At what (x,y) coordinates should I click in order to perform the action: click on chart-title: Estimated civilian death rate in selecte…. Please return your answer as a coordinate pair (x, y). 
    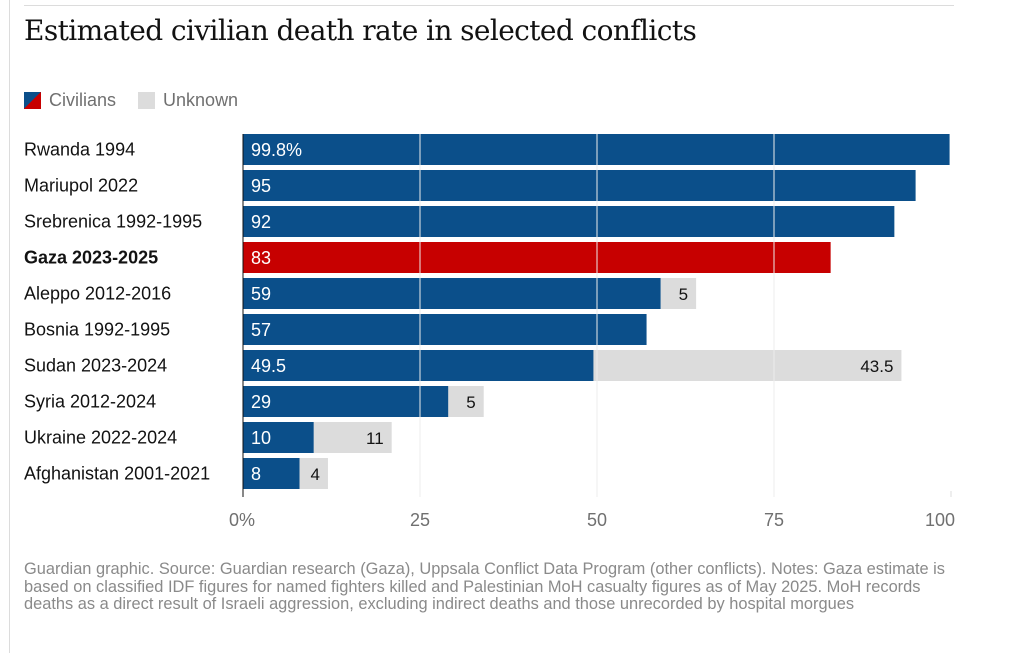
    Looking at the image, I should click on (360, 30).